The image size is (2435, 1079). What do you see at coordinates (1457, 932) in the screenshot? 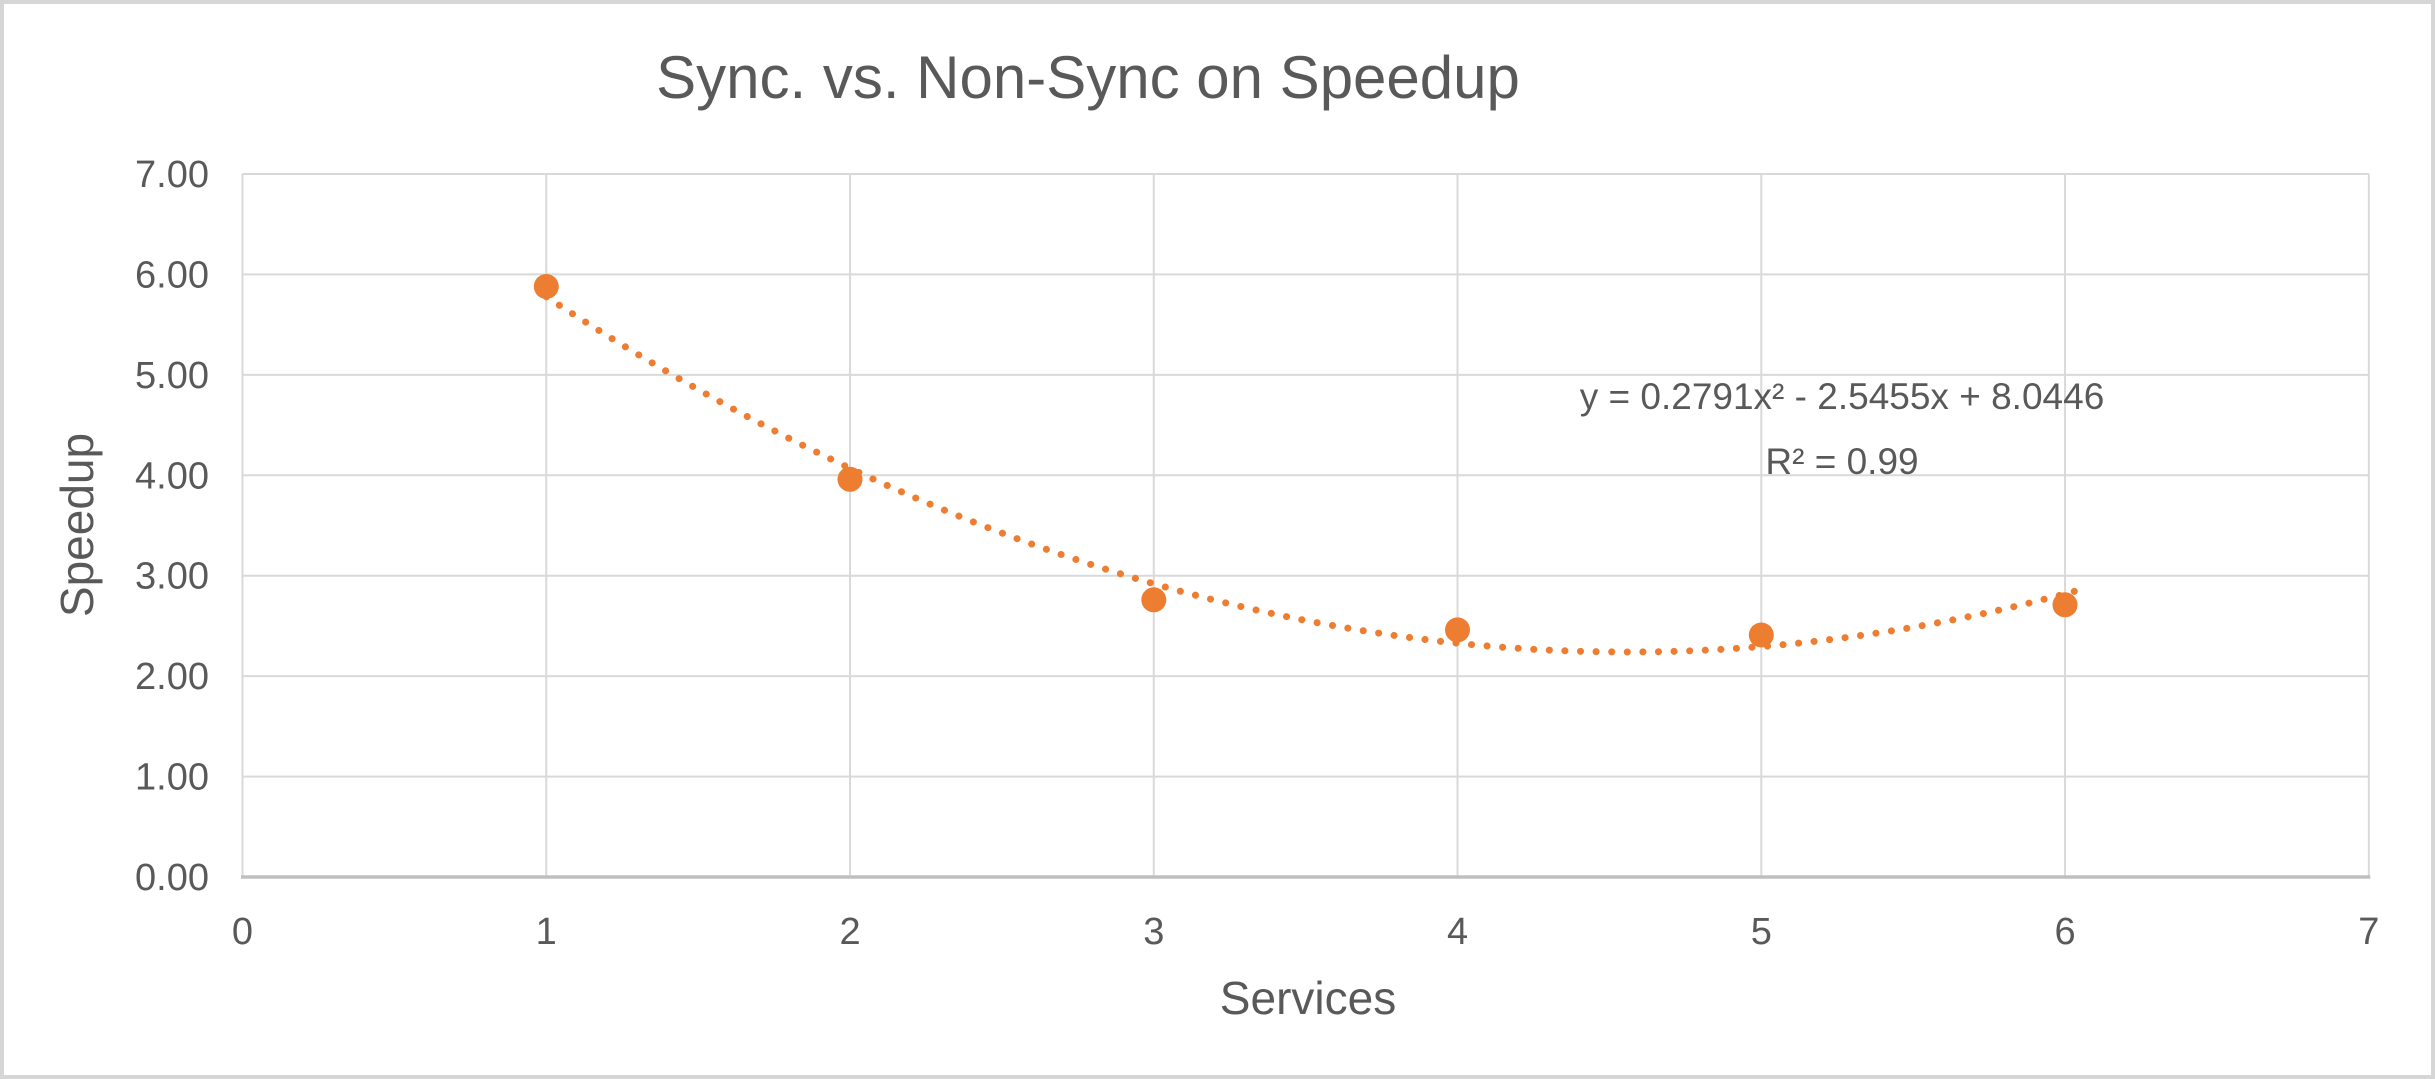
I see `x-axis-tick-label: 4` at bounding box center [1457, 932].